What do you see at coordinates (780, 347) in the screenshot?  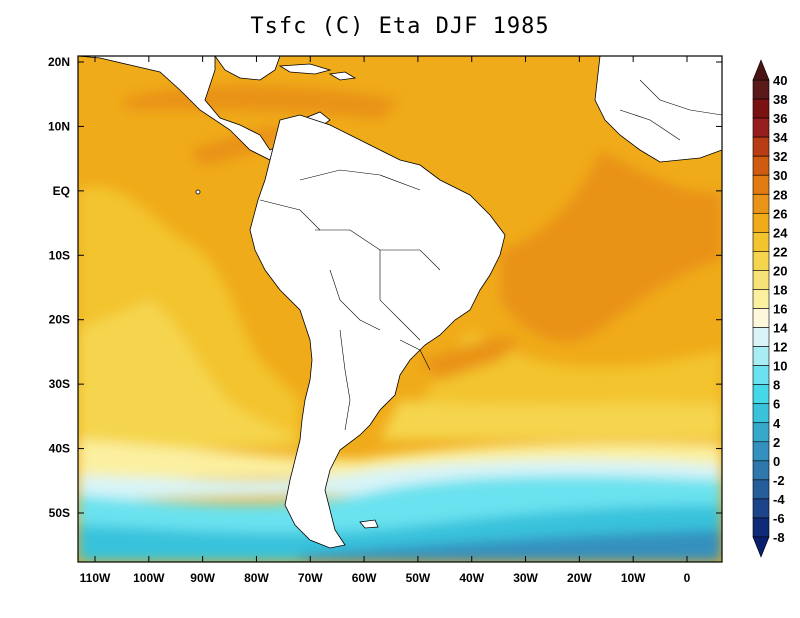 I see `colorbar-label: 12` at bounding box center [780, 347].